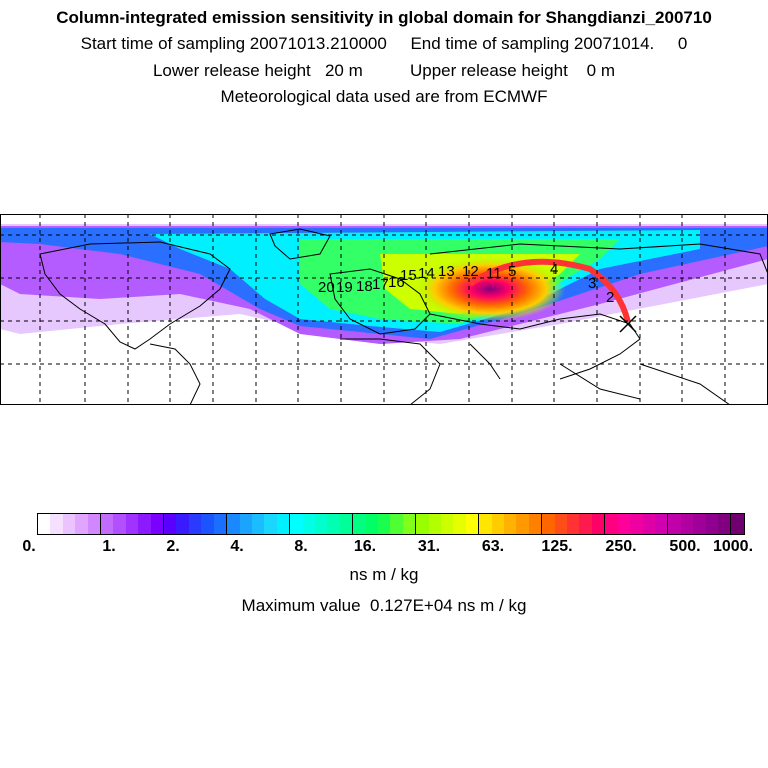 This screenshot has width=768, height=768. Describe the element at coordinates (384, 96) in the screenshot. I see `met-data-line: Meteorological data used are from ECMWF` at that location.